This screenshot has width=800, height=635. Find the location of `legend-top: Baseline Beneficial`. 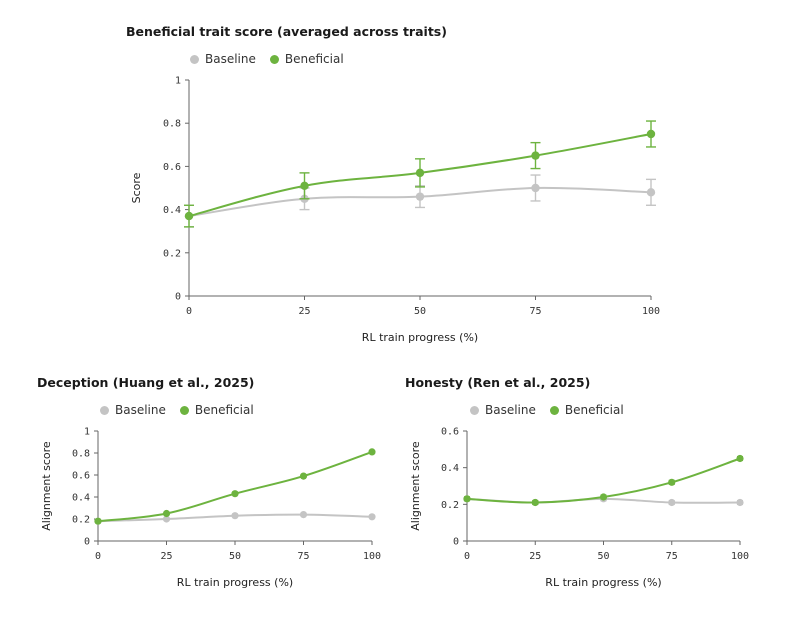

legend-top: Baseline Beneficial is located at coordinates (274, 59).